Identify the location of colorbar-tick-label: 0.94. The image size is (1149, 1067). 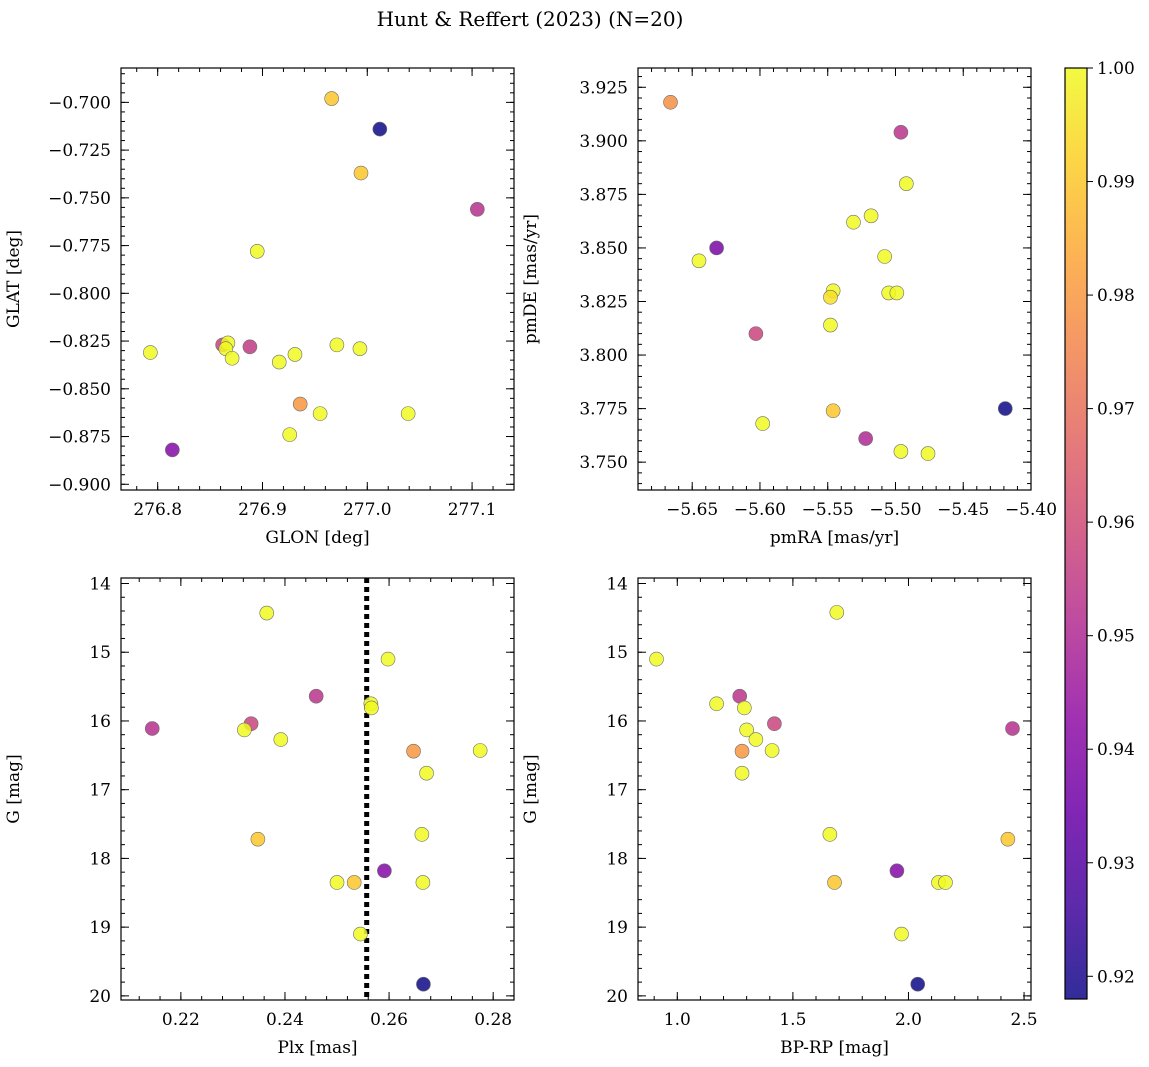
(1116, 750).